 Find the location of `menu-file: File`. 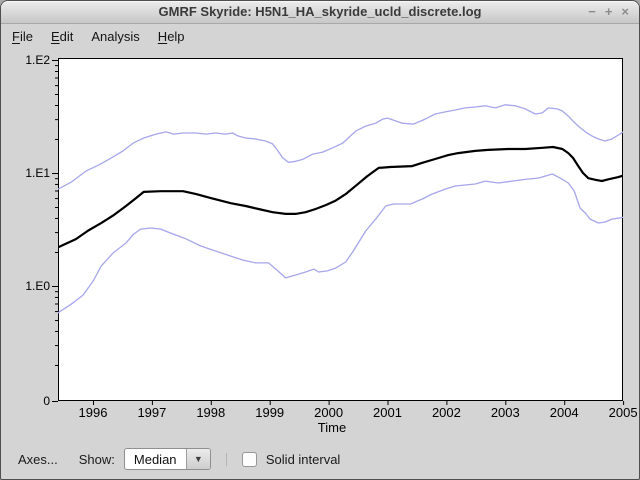

menu-file: File is located at coordinates (22, 36).